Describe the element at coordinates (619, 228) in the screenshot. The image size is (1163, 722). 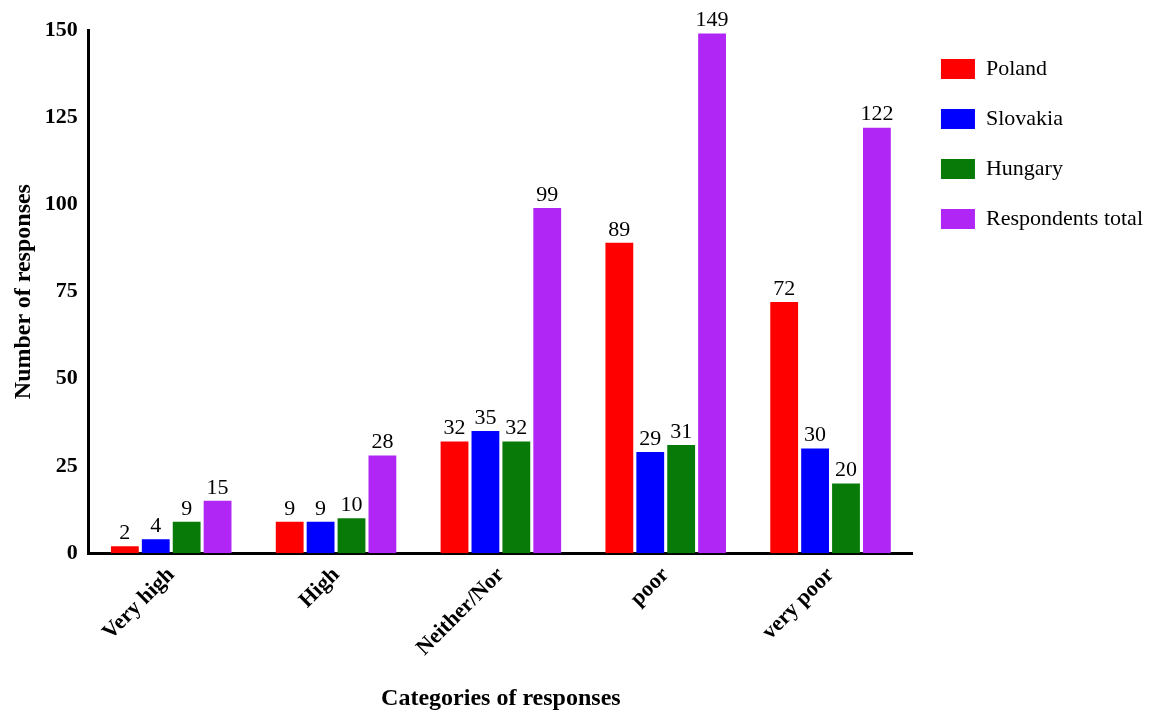
I see `data-label: 89` at that location.